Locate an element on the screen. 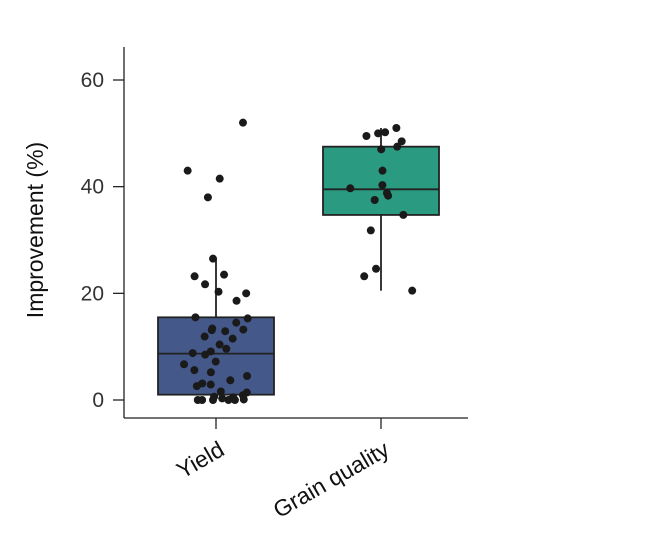 The image size is (647, 550). y-tick-label-20: 20 is located at coordinates (92, 293).